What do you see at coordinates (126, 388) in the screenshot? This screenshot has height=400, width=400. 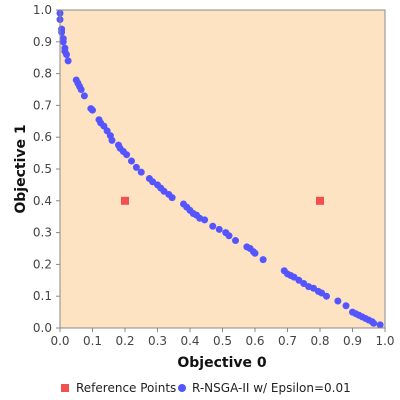 I see `legend-label-reference-points: Reference Points` at bounding box center [126, 388].